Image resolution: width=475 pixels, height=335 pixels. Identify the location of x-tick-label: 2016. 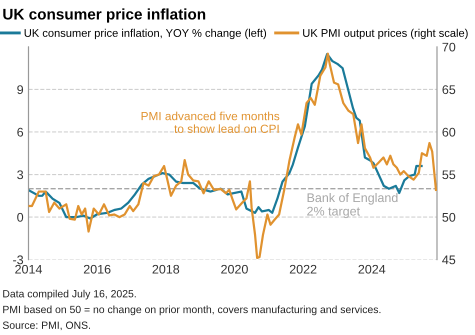
(97, 269).